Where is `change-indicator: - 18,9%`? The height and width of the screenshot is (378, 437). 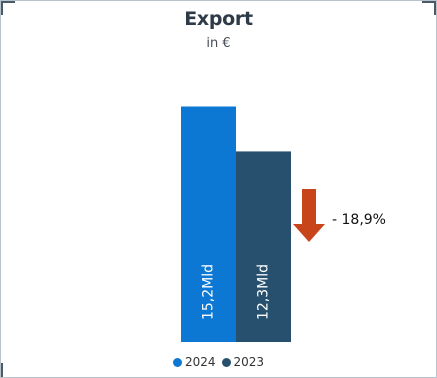
change-indicator: - 18,9% is located at coordinates (339, 215).